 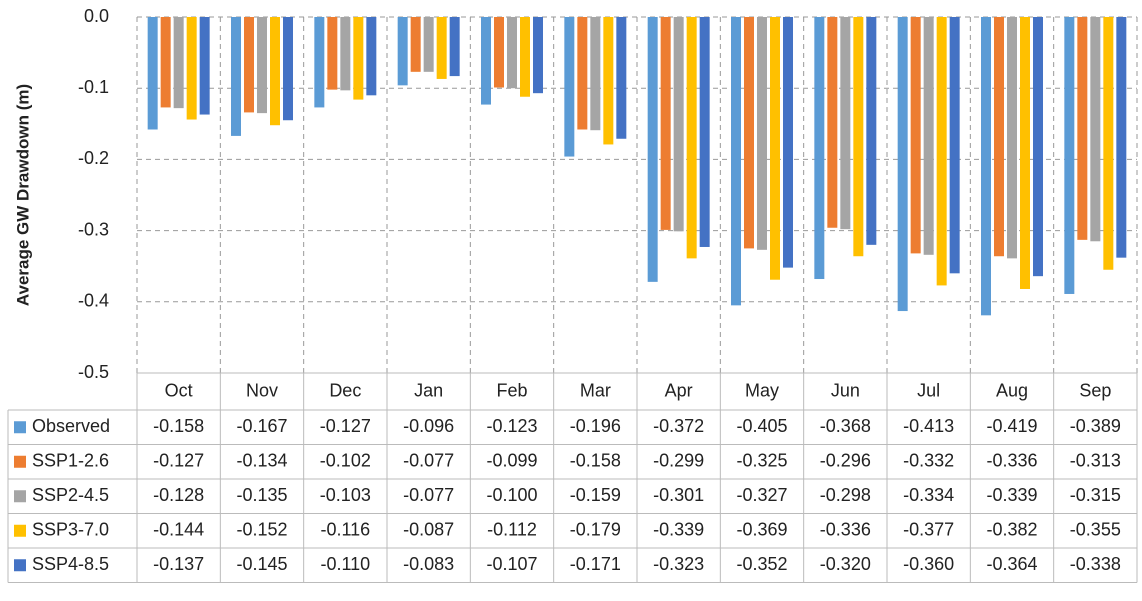 What do you see at coordinates (93, 372) in the screenshot?
I see `y-tick-label: -0.5` at bounding box center [93, 372].